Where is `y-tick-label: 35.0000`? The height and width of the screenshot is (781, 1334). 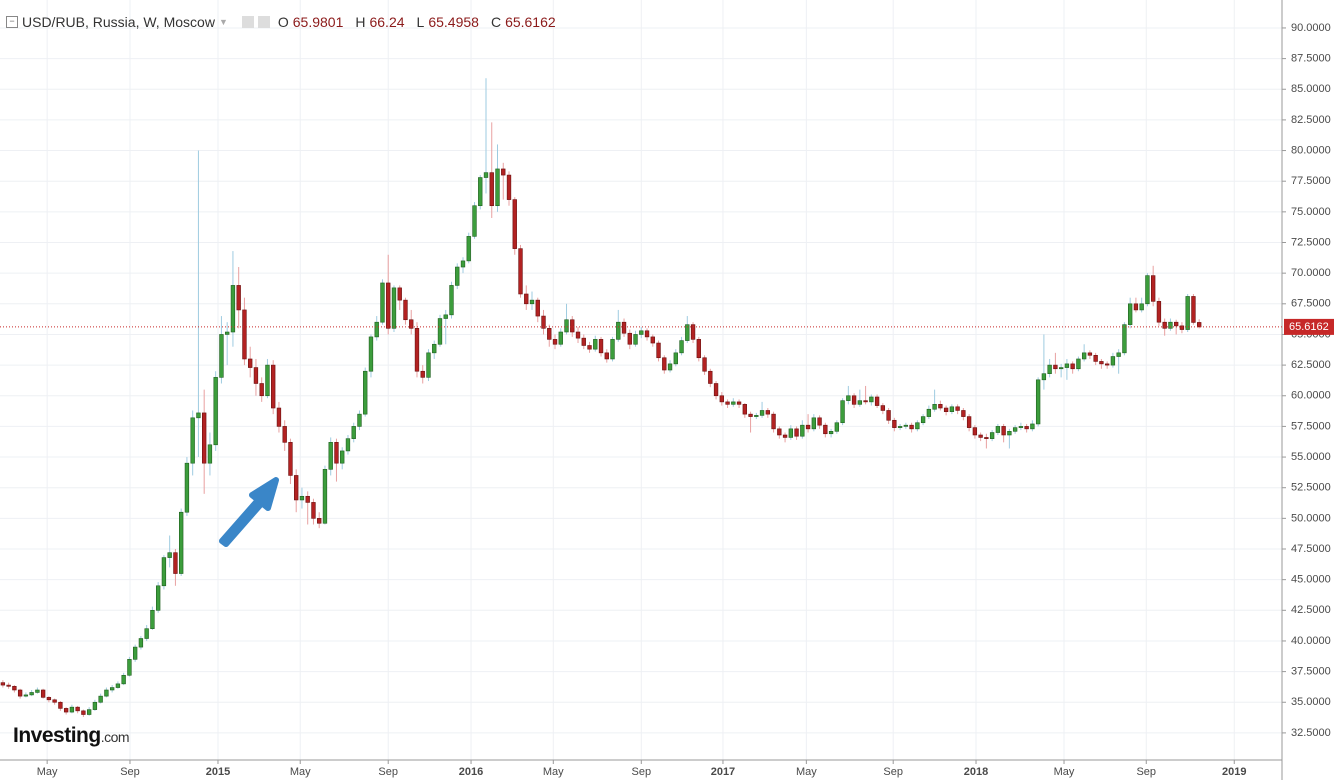 y-tick-label: 35.0000 is located at coordinates (1311, 702).